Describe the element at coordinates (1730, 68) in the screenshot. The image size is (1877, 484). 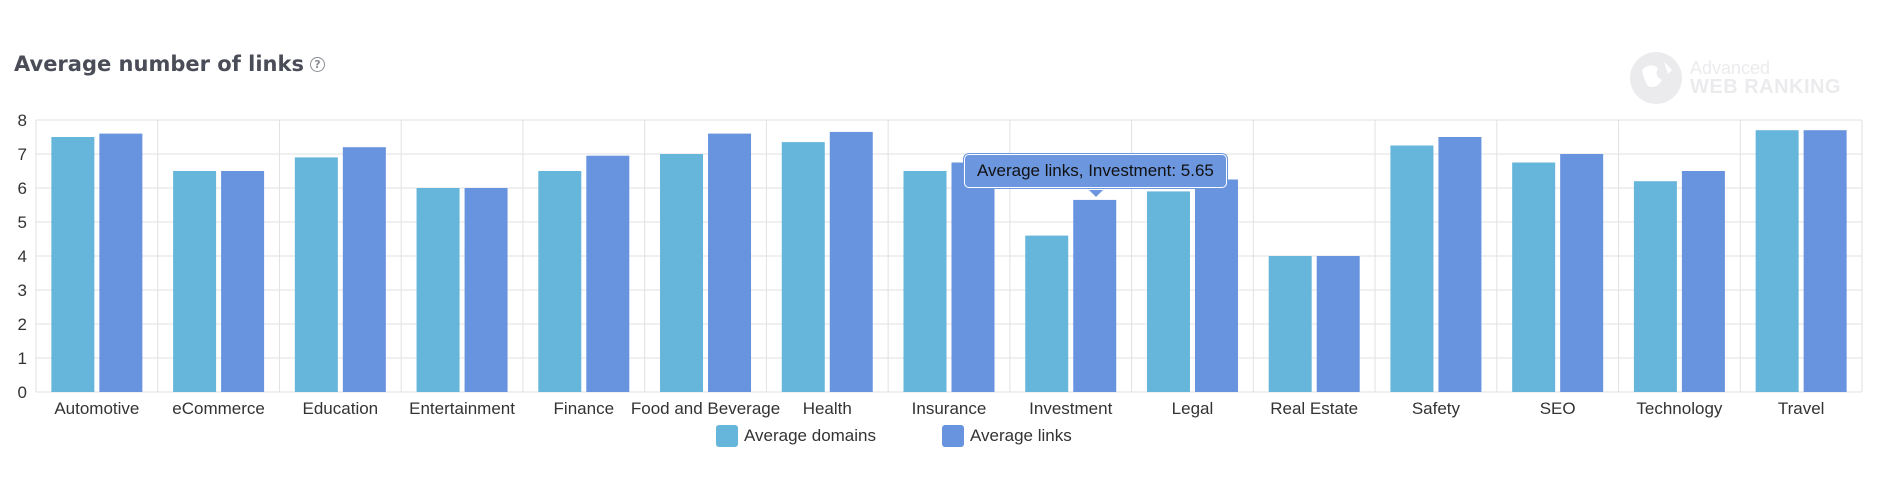
I see `watermark-line1: Advanced` at that location.